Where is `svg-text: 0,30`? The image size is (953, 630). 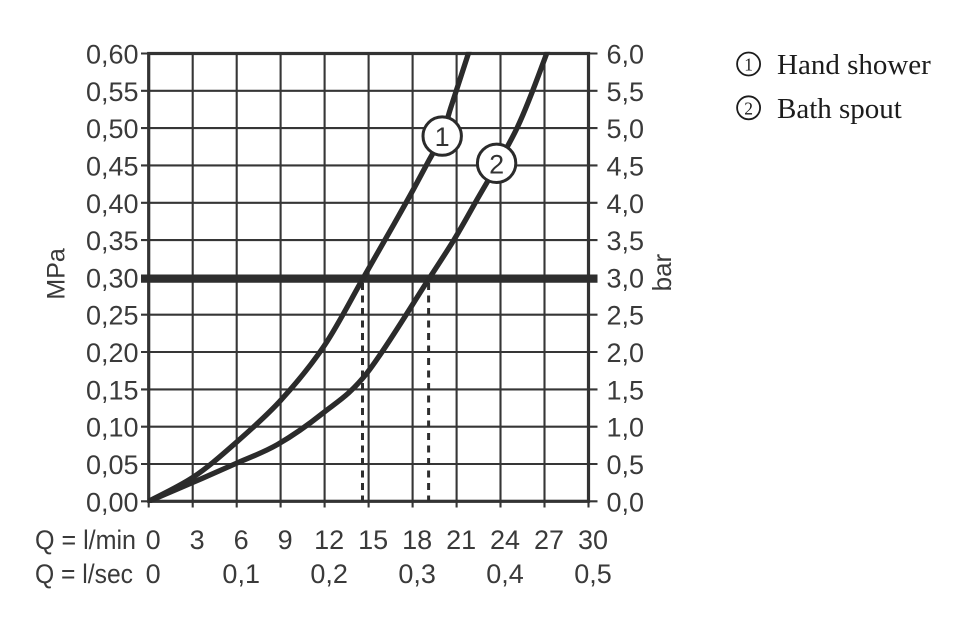 svg-text: 0,30 is located at coordinates (112, 278).